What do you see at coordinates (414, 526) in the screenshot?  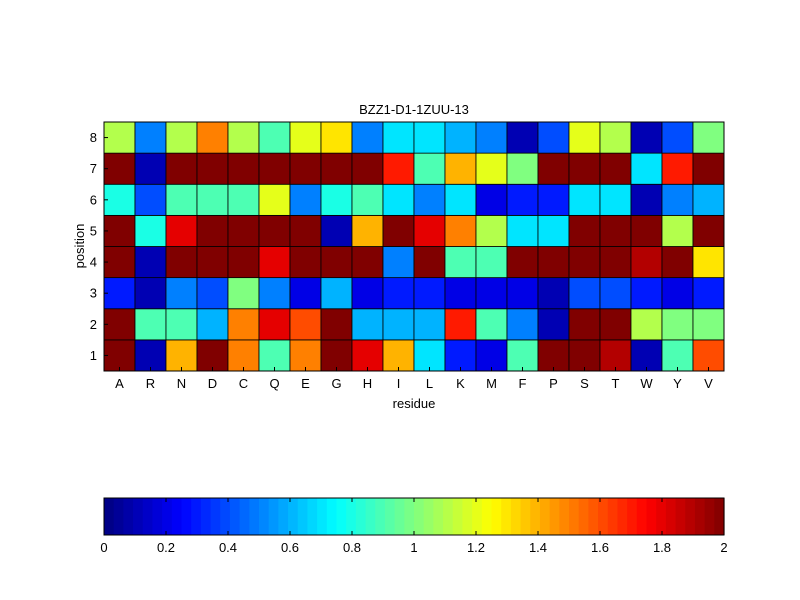 I see `colorbar-tick-labels: 0 0.2 0.4 0.6 0.8 1 1.2 1.4 1.6 1.8 2` at bounding box center [414, 526].